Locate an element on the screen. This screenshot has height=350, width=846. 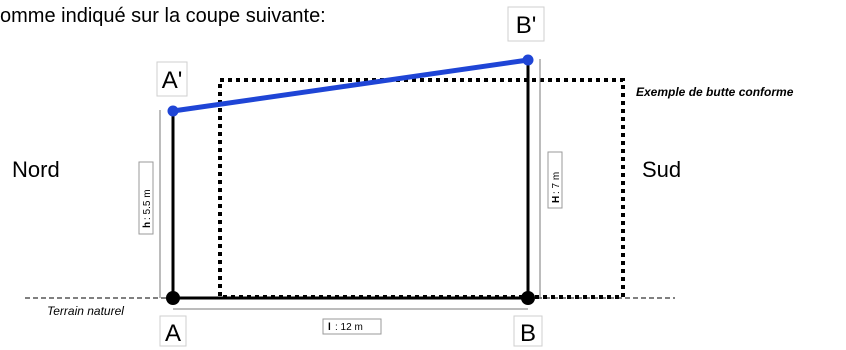
label-sud: Sud is located at coordinates (662, 169).